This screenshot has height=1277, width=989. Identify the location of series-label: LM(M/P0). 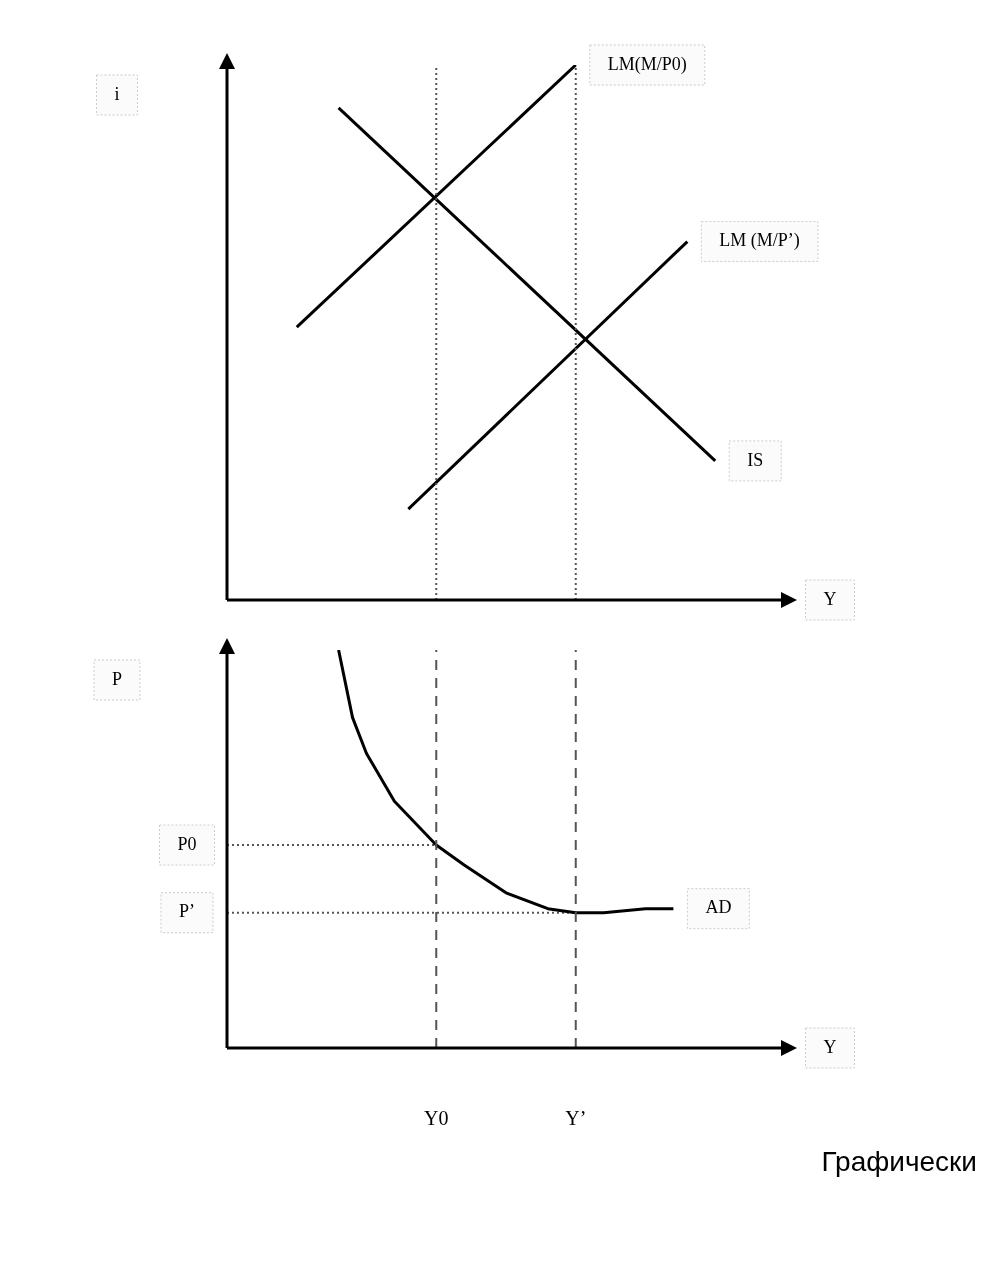
(647, 64).